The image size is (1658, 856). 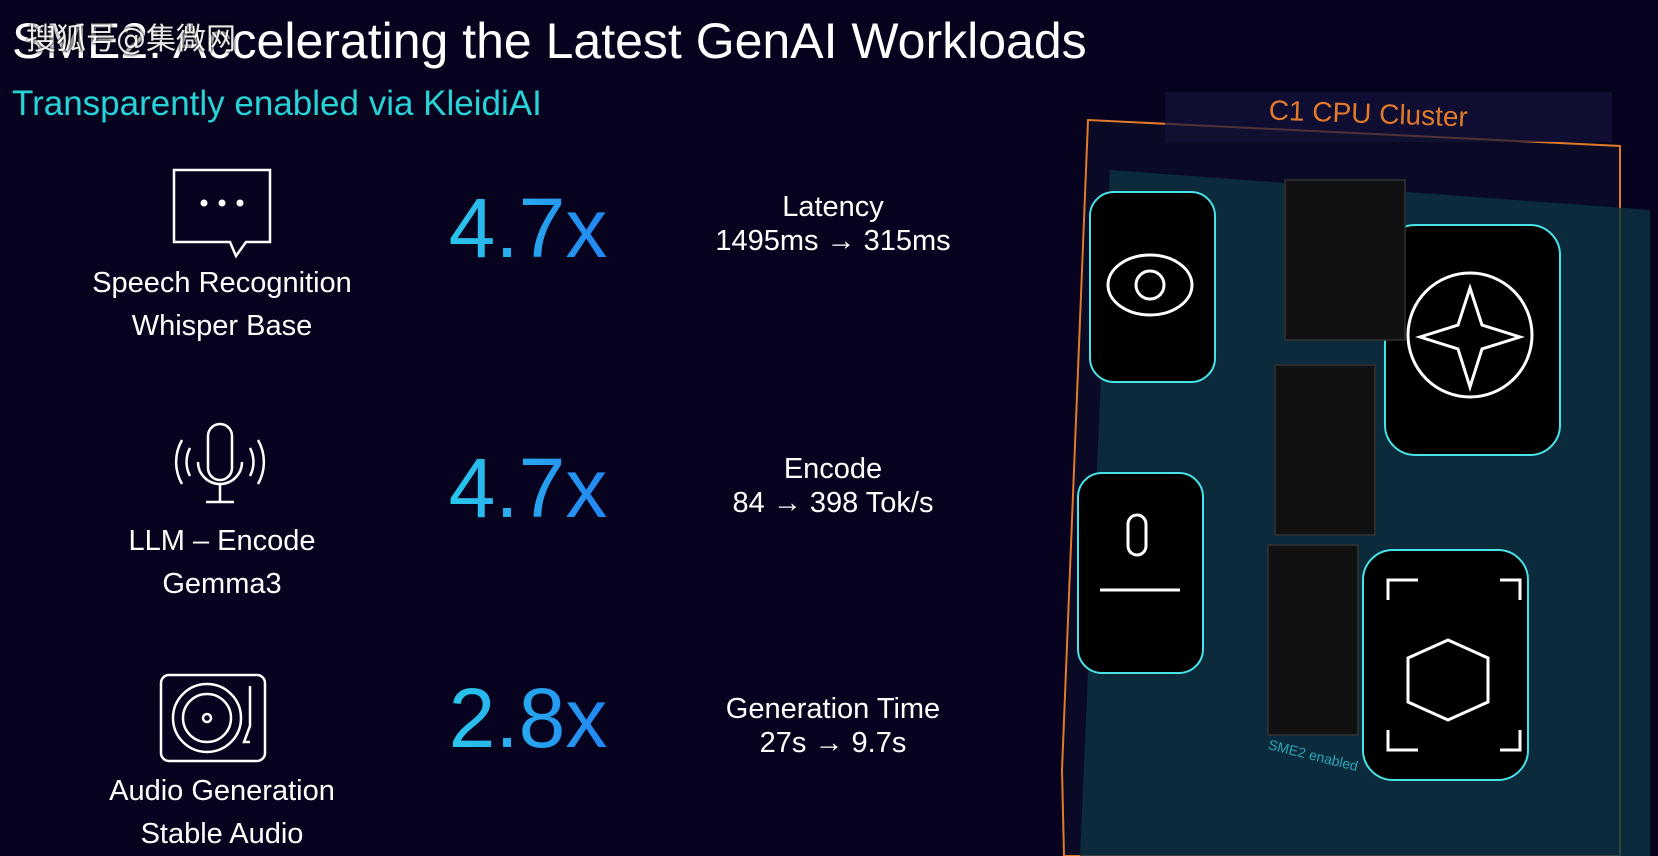 What do you see at coordinates (528, 718) in the screenshot?
I see `speedup: 2.8x` at bounding box center [528, 718].